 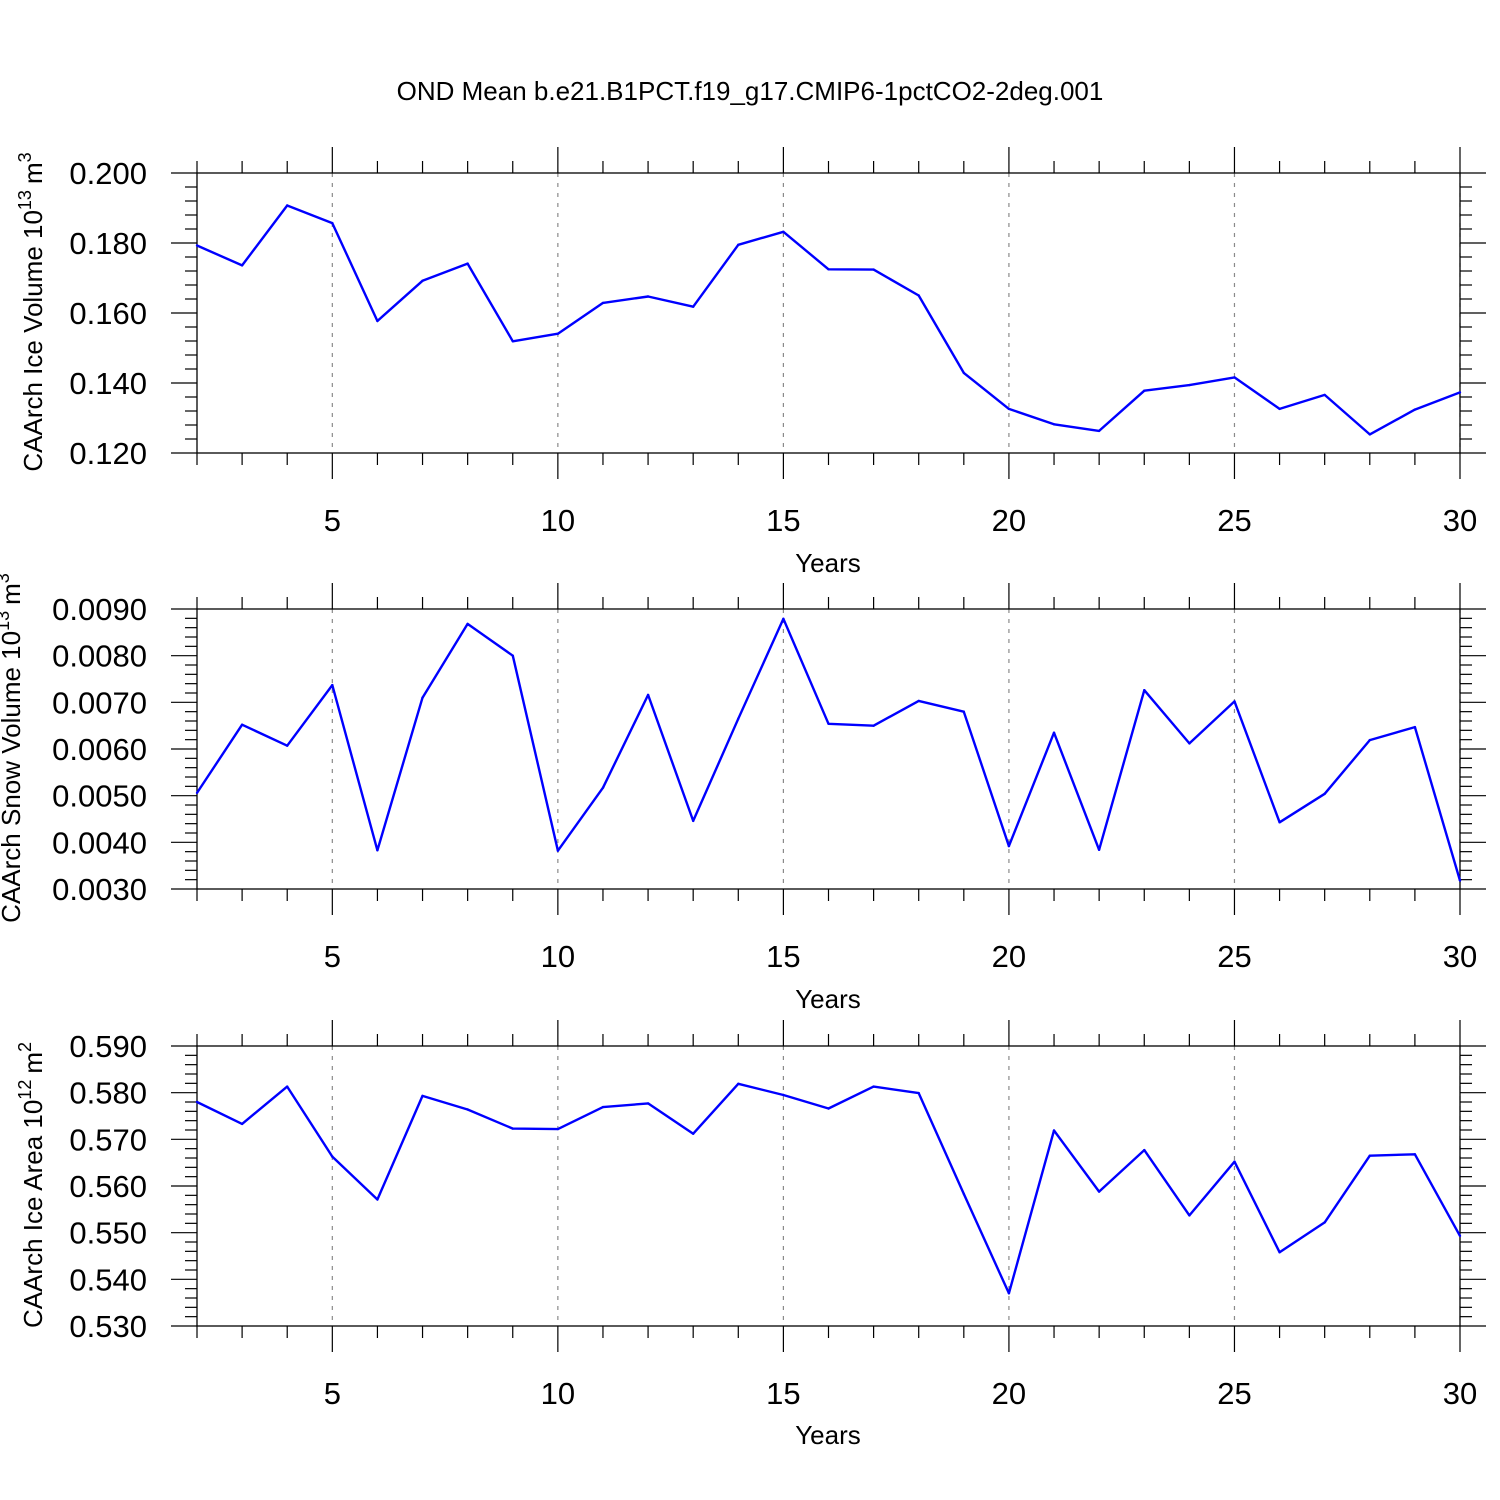 I want to click on y-tick-label: 0.0070, so click(x=99, y=702).